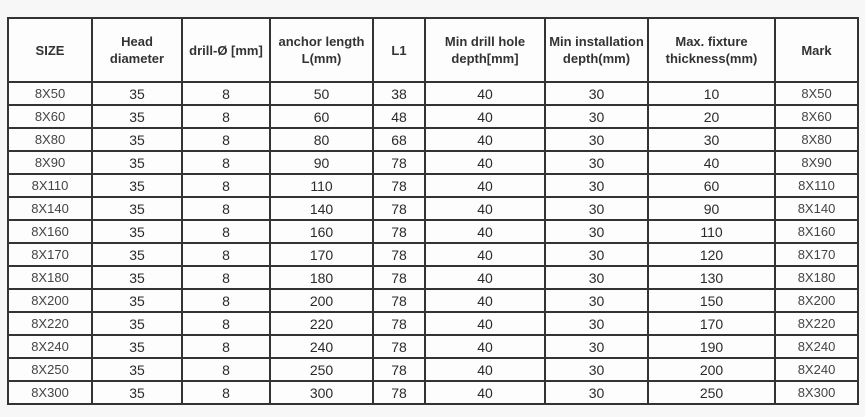 This screenshot has height=417, width=865. Describe the element at coordinates (50, 208) in the screenshot. I see `cell-size: 8X140` at that location.